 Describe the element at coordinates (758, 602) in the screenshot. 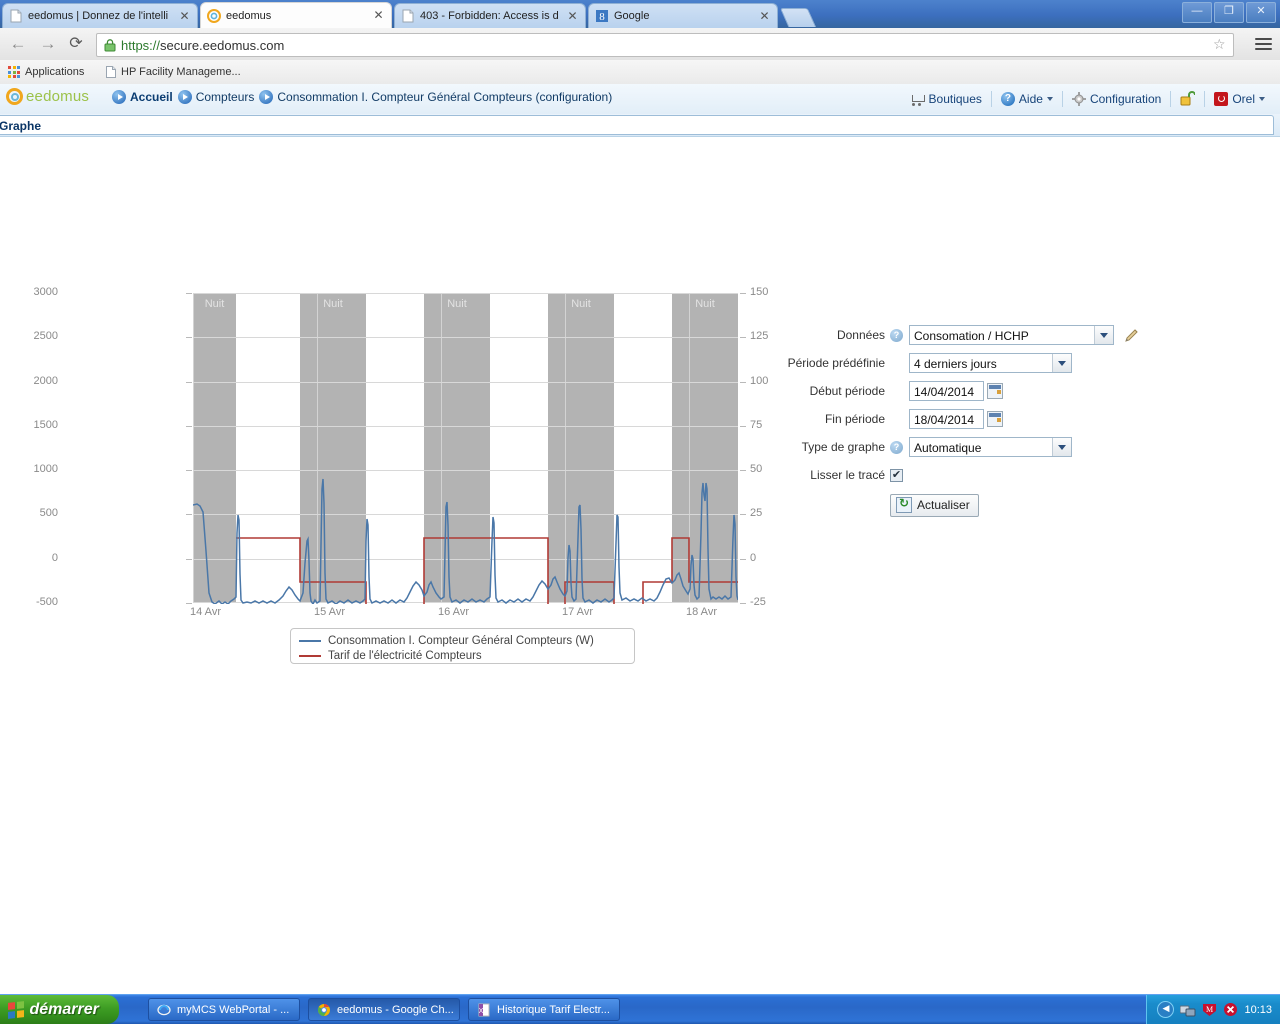

I see `y-right-tick: -25` at that location.